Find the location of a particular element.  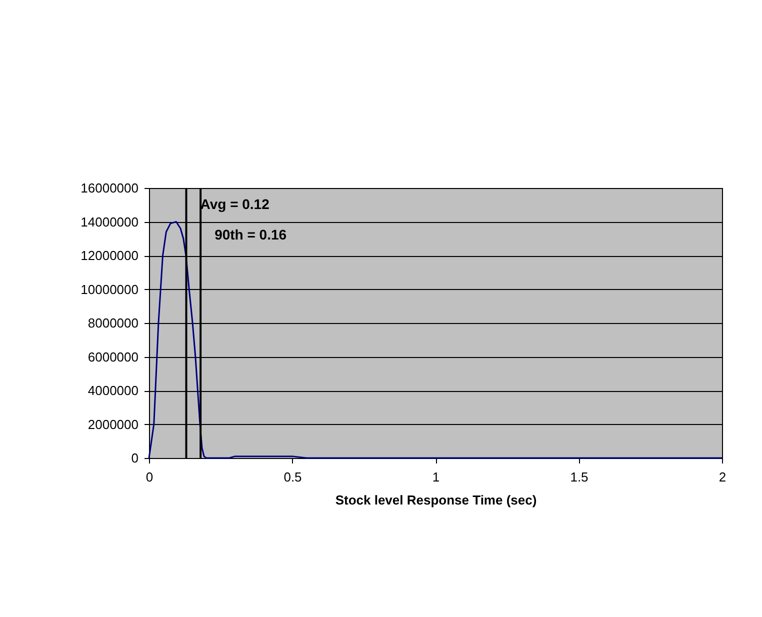

y-tick-label: 2000000 is located at coordinates (113, 424).